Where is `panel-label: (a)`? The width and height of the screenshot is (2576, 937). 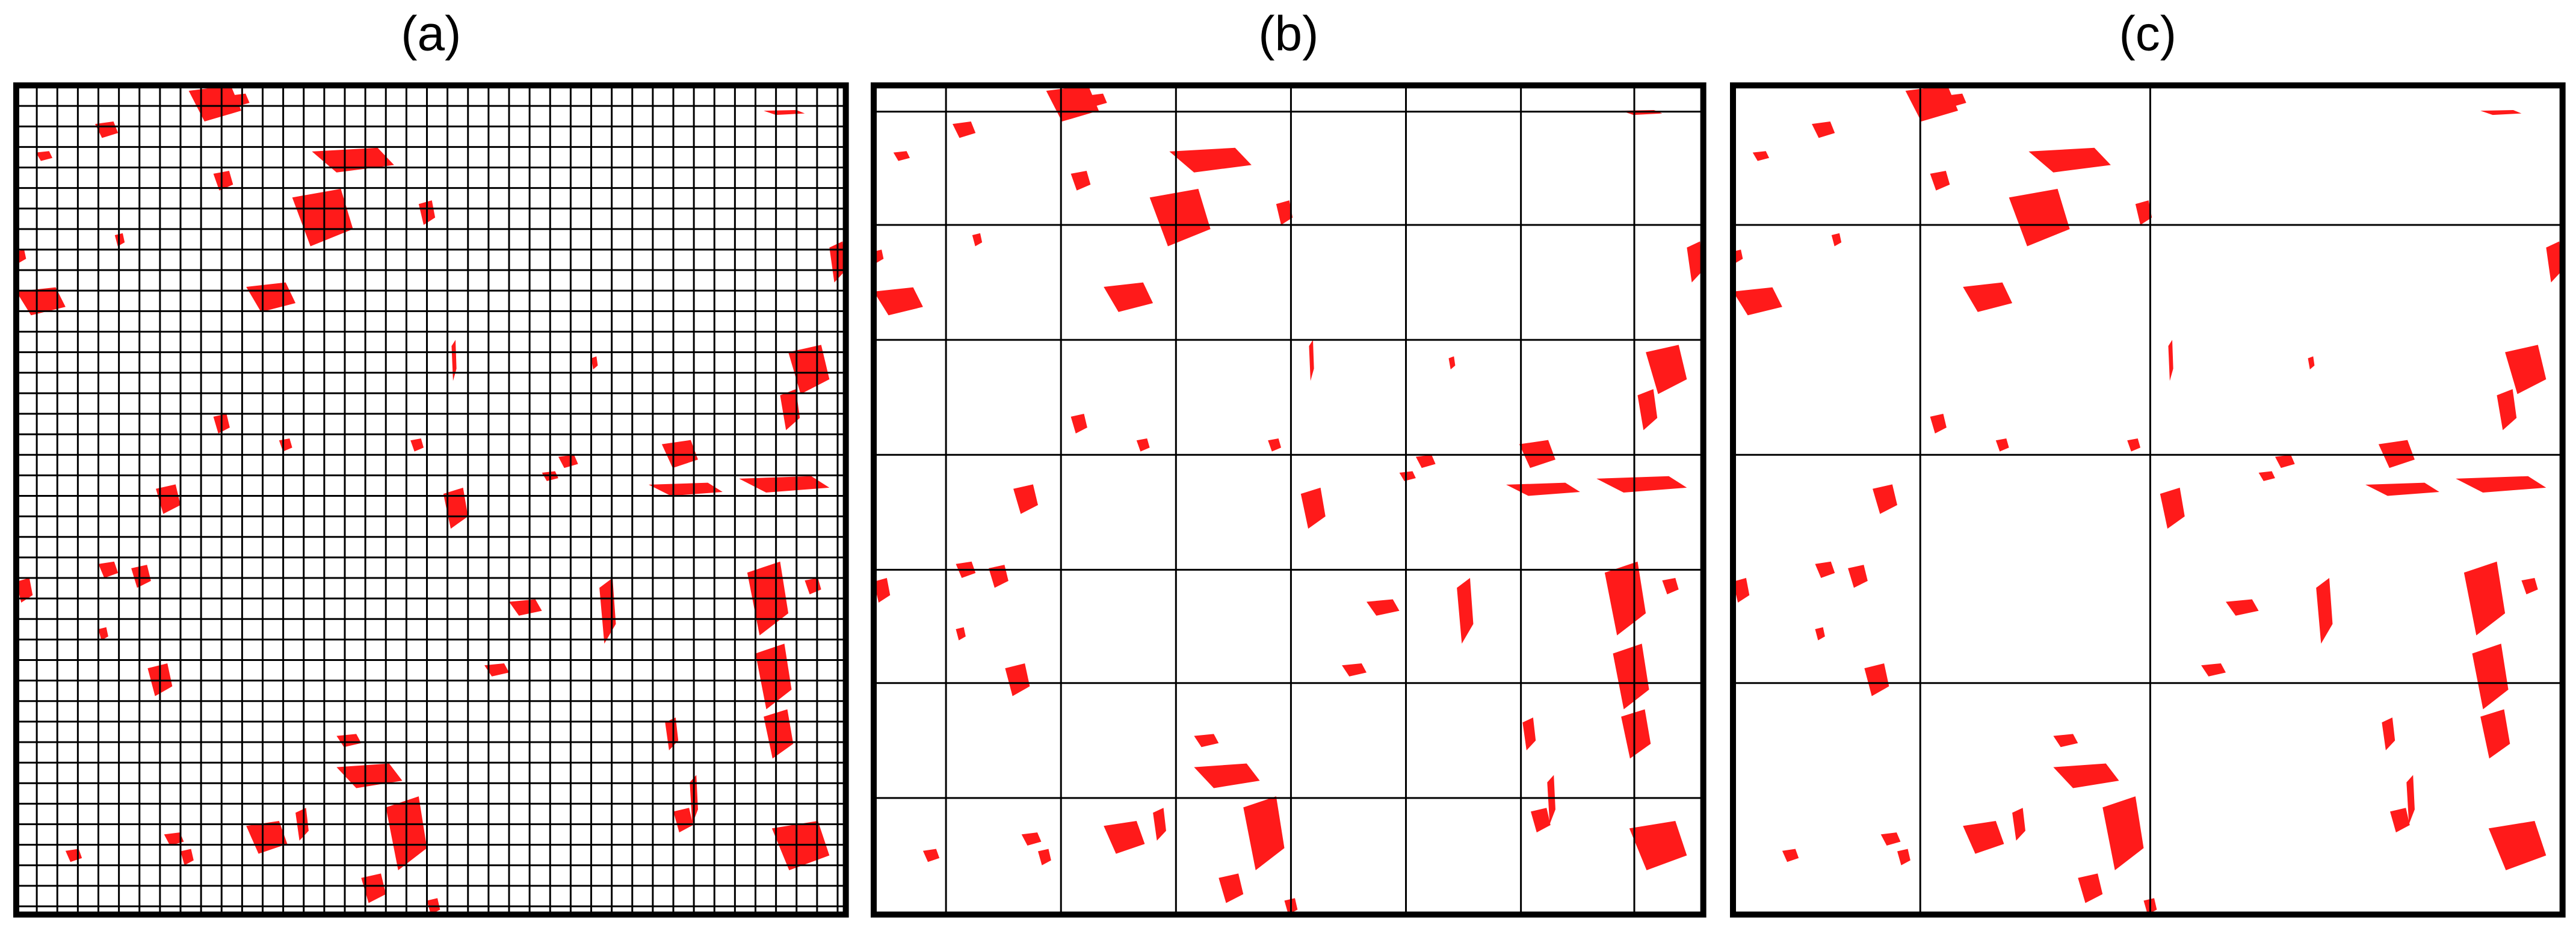
panel-label: (a) is located at coordinates (431, 34).